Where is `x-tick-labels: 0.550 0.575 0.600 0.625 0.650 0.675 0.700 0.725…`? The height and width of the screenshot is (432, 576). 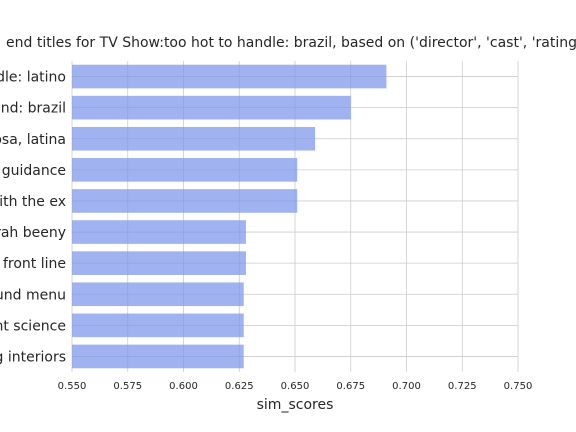
x-tick-labels: 0.550 0.575 0.600 0.625 0.650 0.675 0.700 0.725… is located at coordinates (295, 386).